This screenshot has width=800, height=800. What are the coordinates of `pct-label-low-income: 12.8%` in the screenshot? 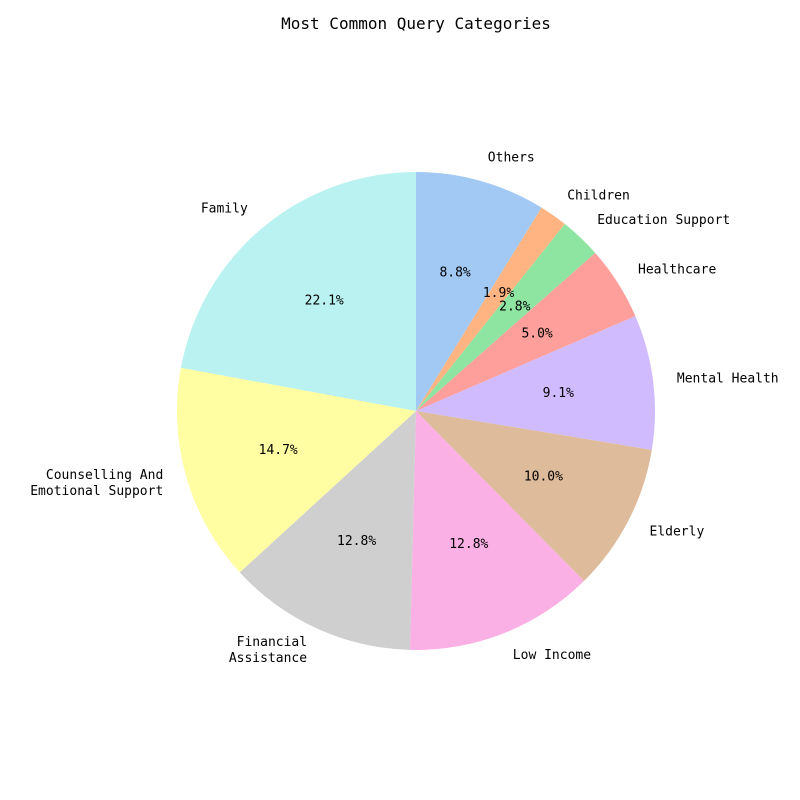 It's located at (468, 544).